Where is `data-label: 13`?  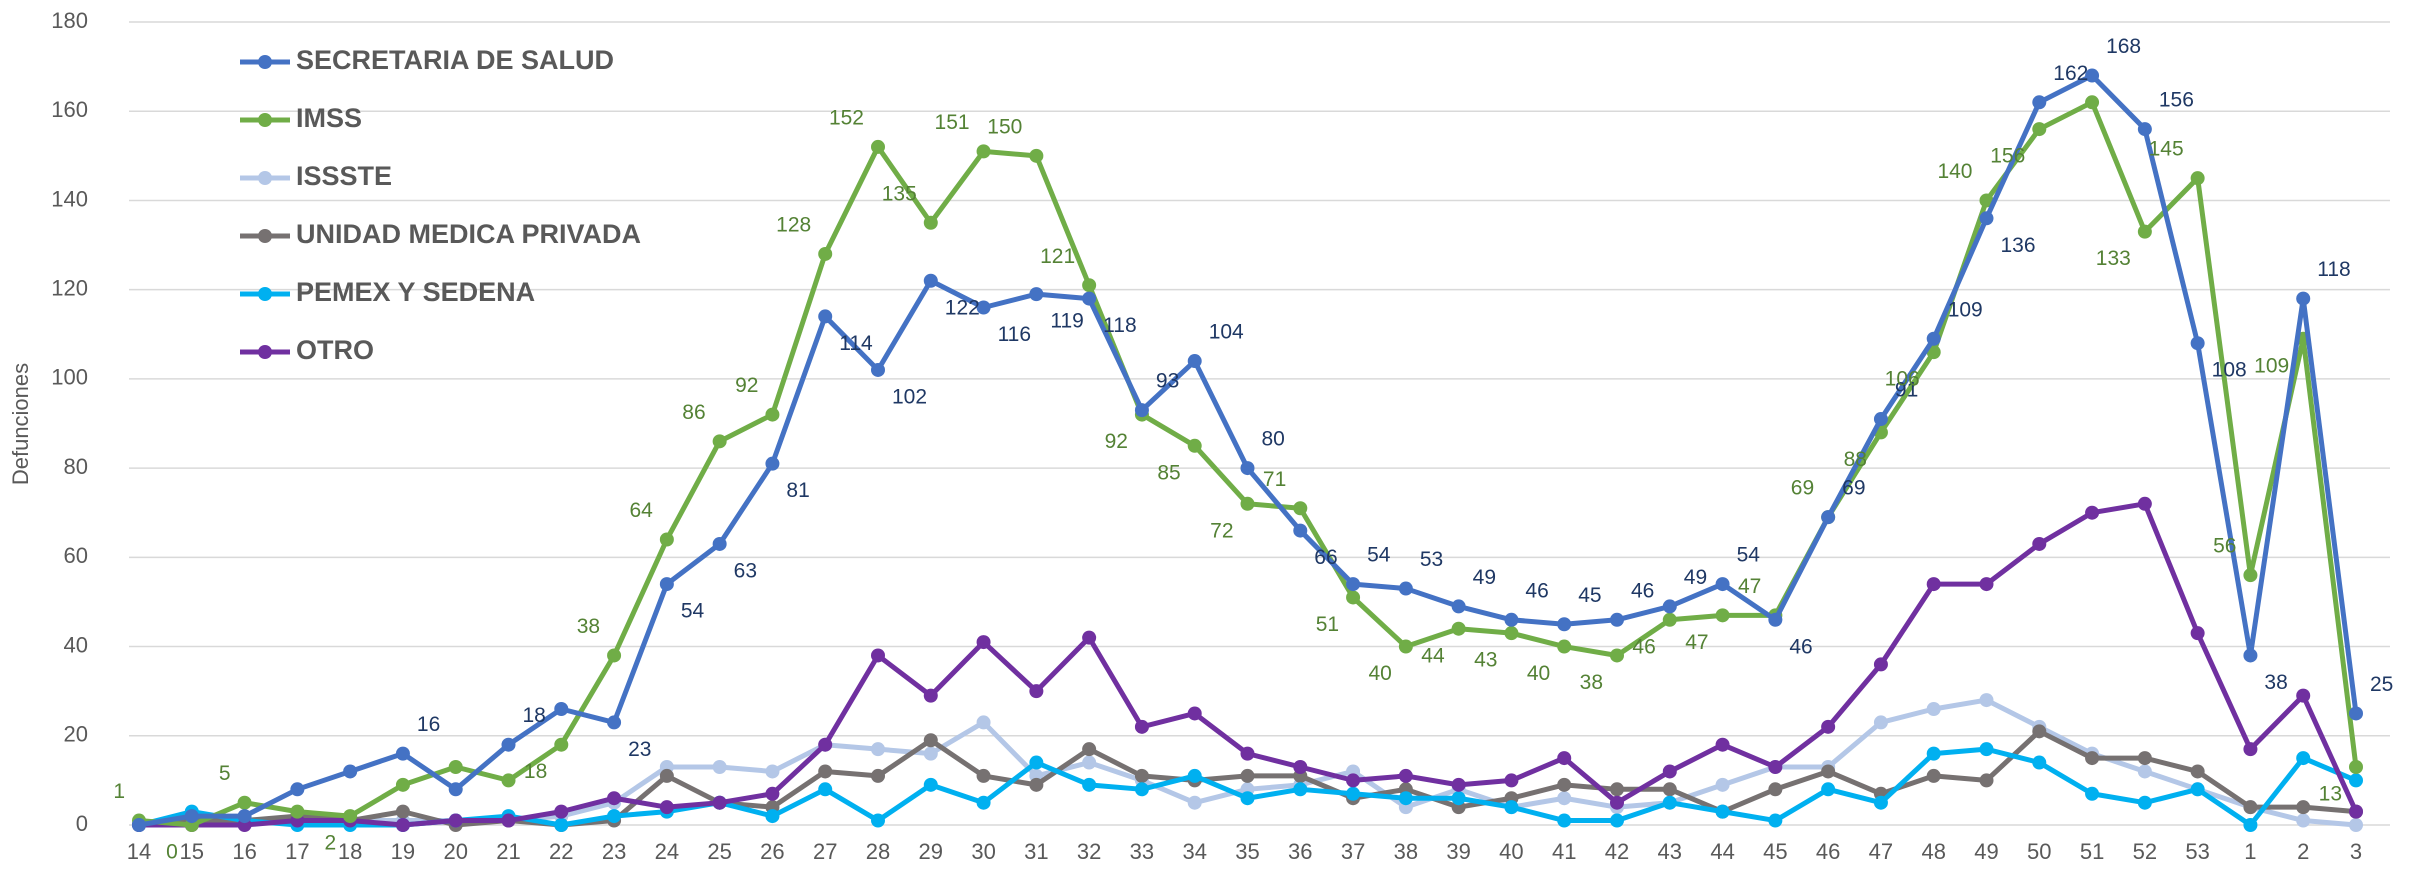 data-label: 13 is located at coordinates (2330, 794).